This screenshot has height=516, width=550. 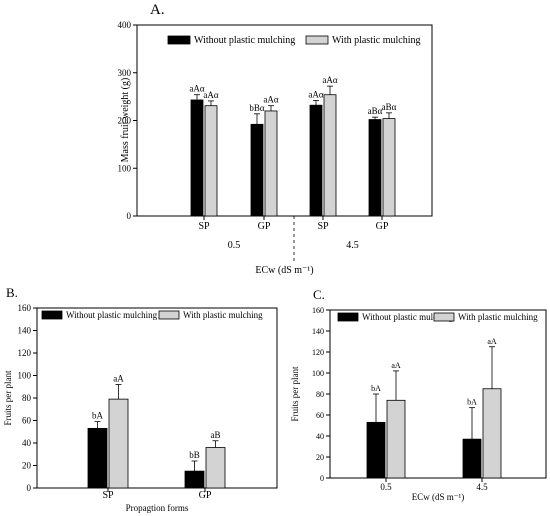 What do you see at coordinates (234, 245) in the screenshot?
I see `group-label: 0.5` at bounding box center [234, 245].